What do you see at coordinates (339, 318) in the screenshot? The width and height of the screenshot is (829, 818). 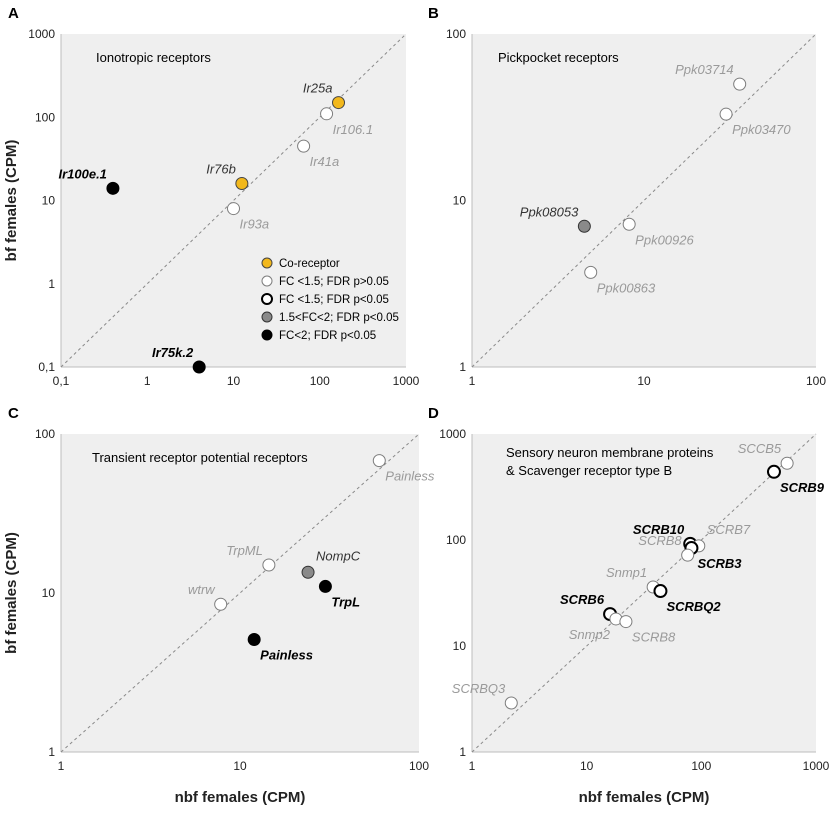 I see `legend-label: 1.5<FC<2; FDR p<0.05` at bounding box center [339, 318].